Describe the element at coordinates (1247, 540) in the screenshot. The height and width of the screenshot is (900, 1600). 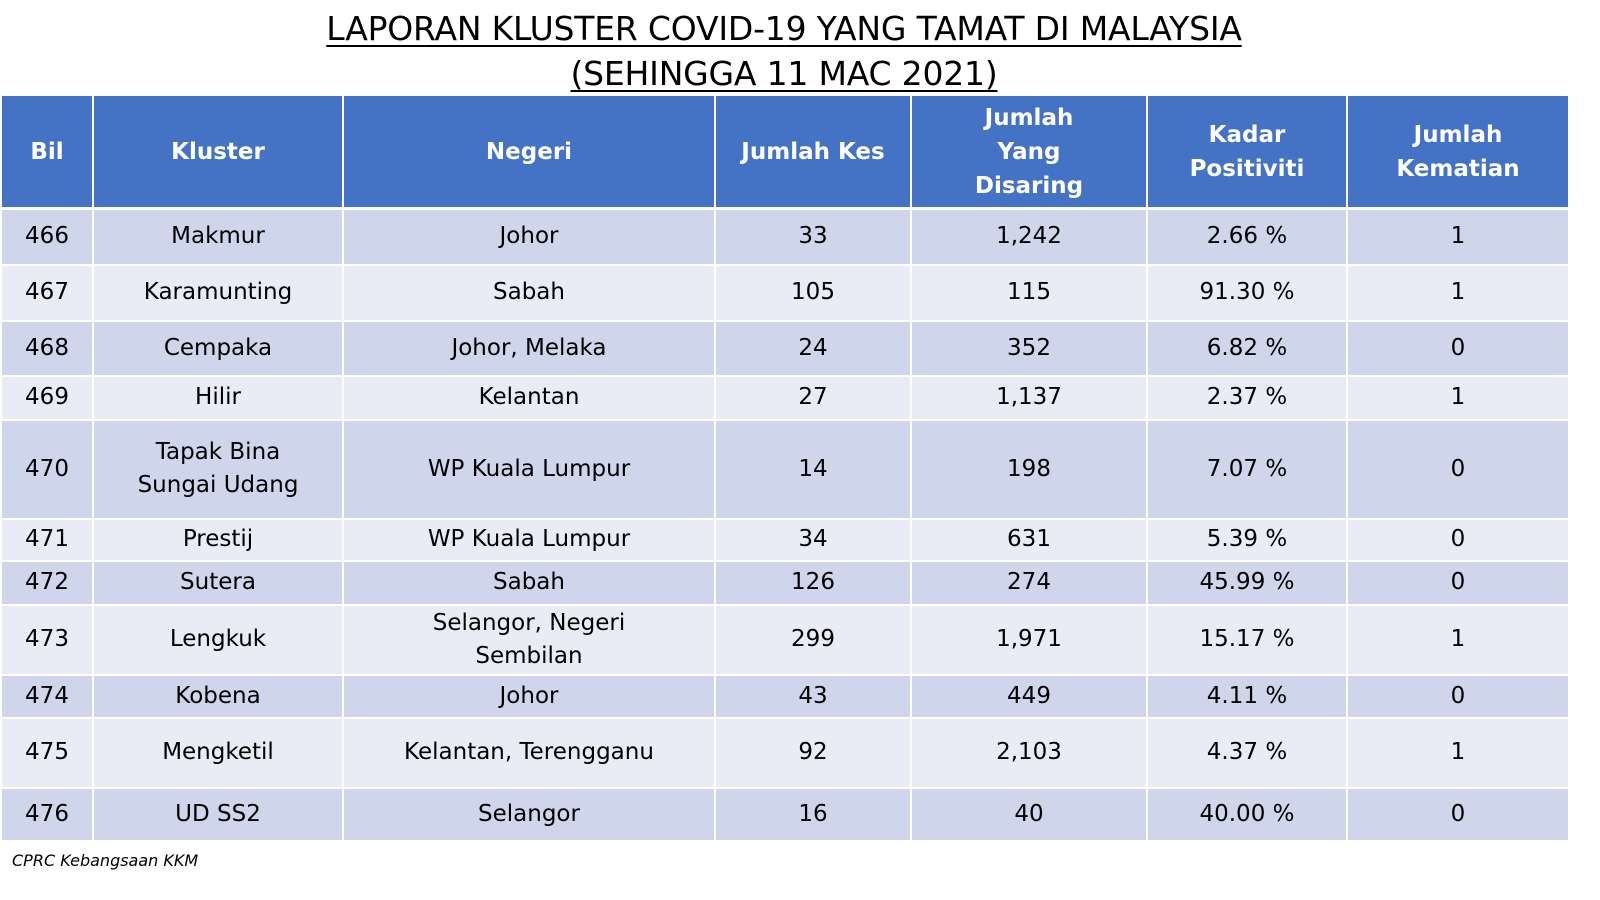
I see `cell-kadar-positiviti: 5.39 %` at that location.